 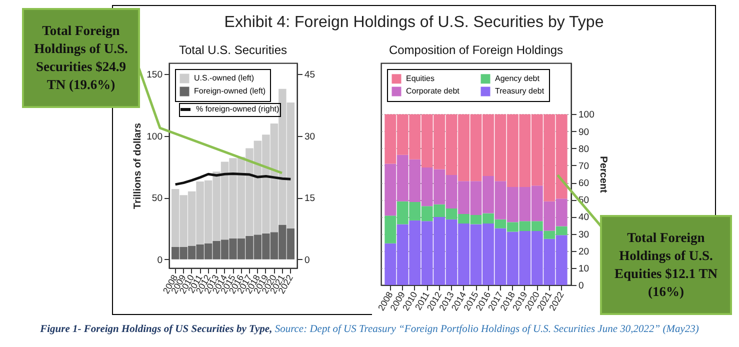 What do you see at coordinates (486, 329) in the screenshot?
I see `source-note: Source: Dept of US Treasury “Foreign Portfolio Holdings of U.S. Securities June 30,2022” (May23)` at bounding box center [486, 329].